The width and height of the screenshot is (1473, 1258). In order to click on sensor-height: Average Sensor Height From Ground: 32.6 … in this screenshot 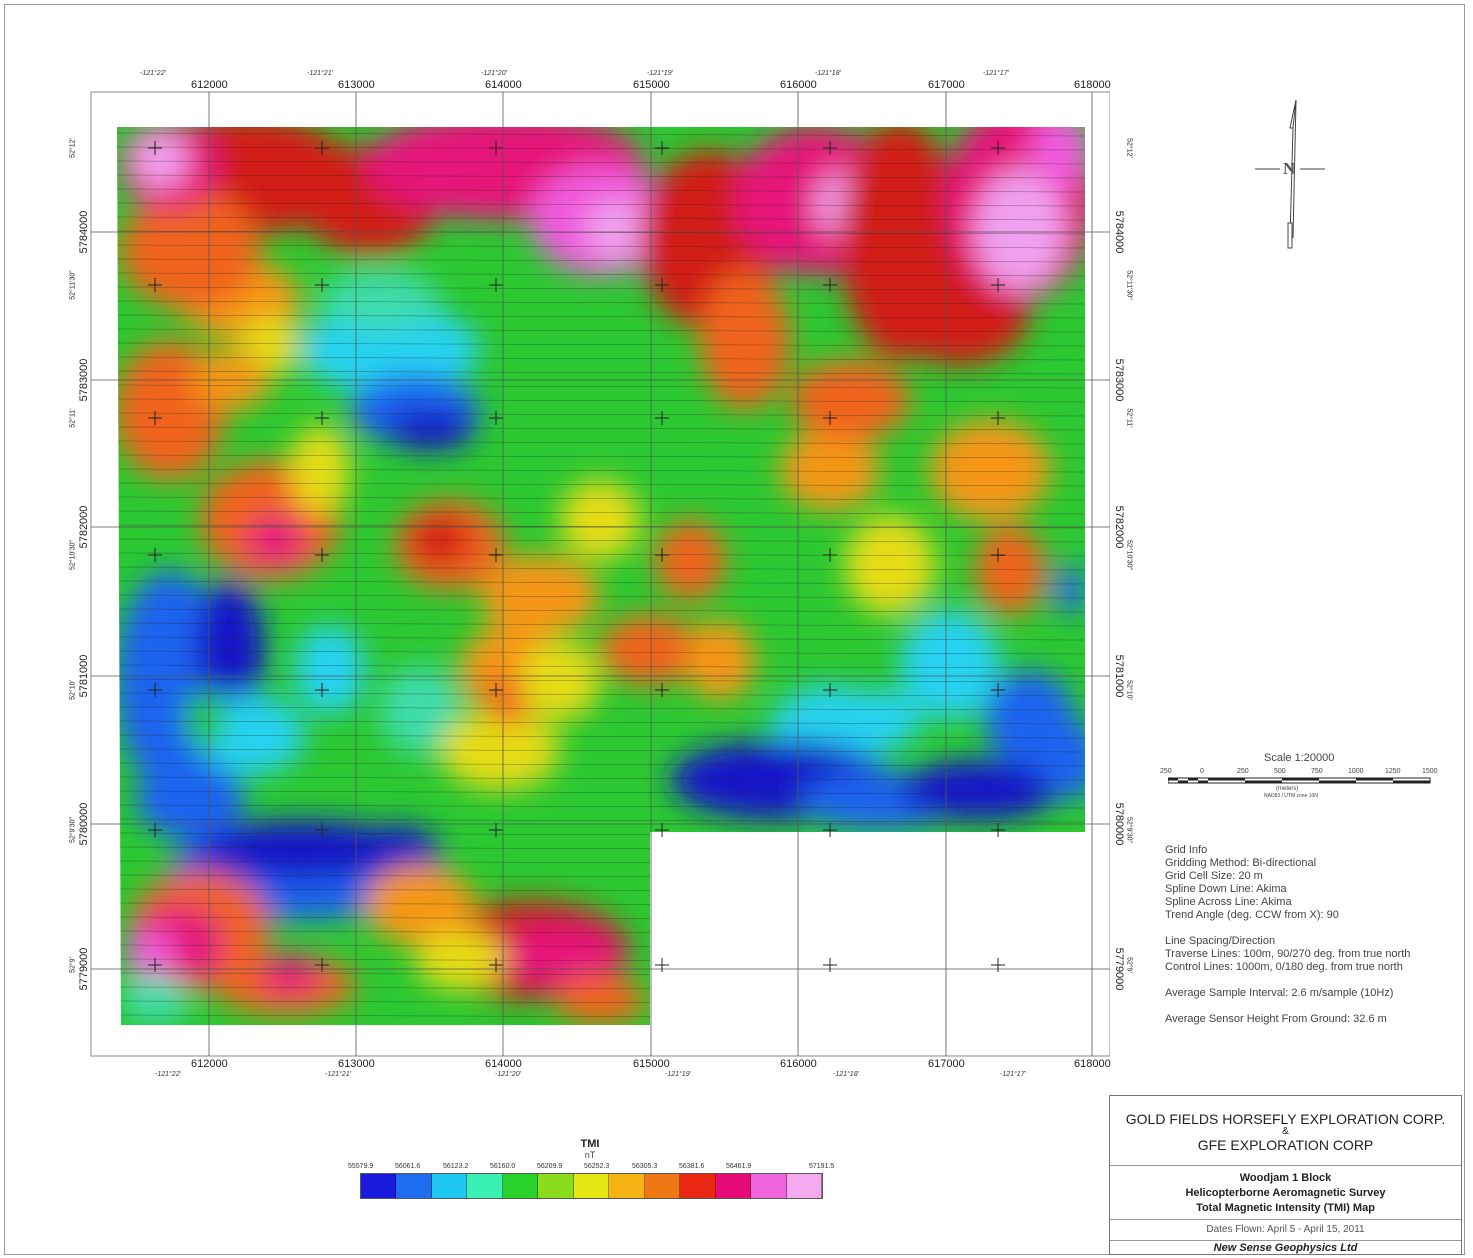, I will do `click(1276, 1019)`.